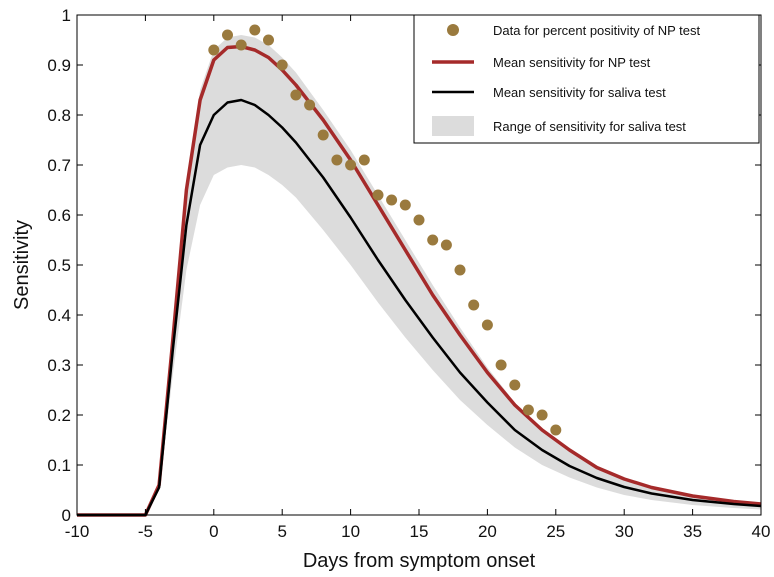 This screenshot has width=774, height=577. I want to click on x-tick-label: 40, so click(761, 531).